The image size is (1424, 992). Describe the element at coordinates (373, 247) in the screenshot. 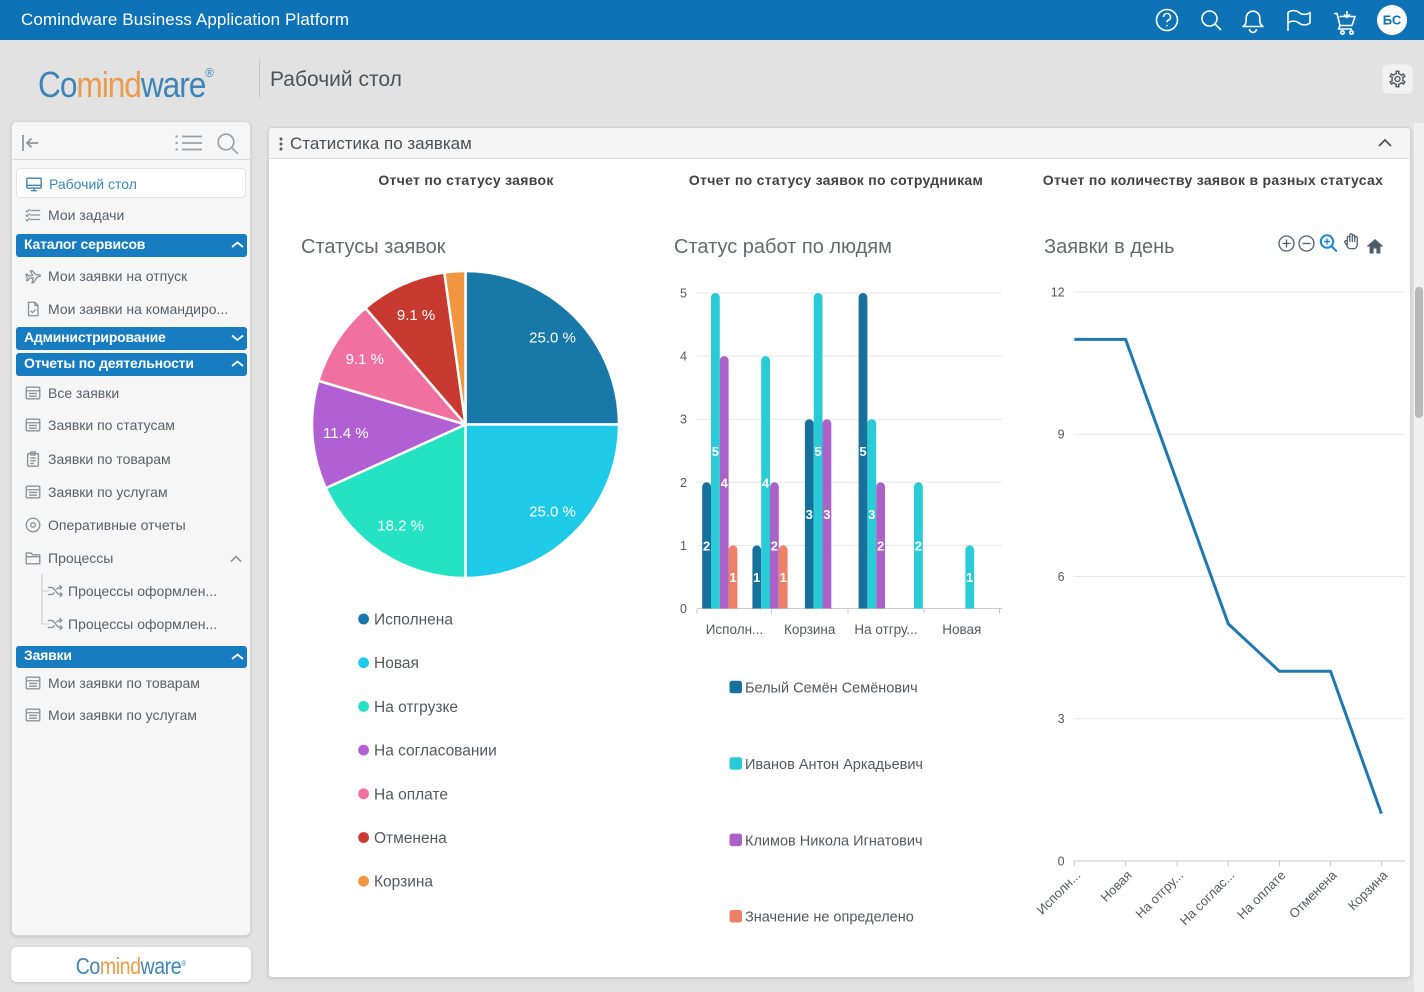

I see `svg-text: Статусы заявок` at that location.